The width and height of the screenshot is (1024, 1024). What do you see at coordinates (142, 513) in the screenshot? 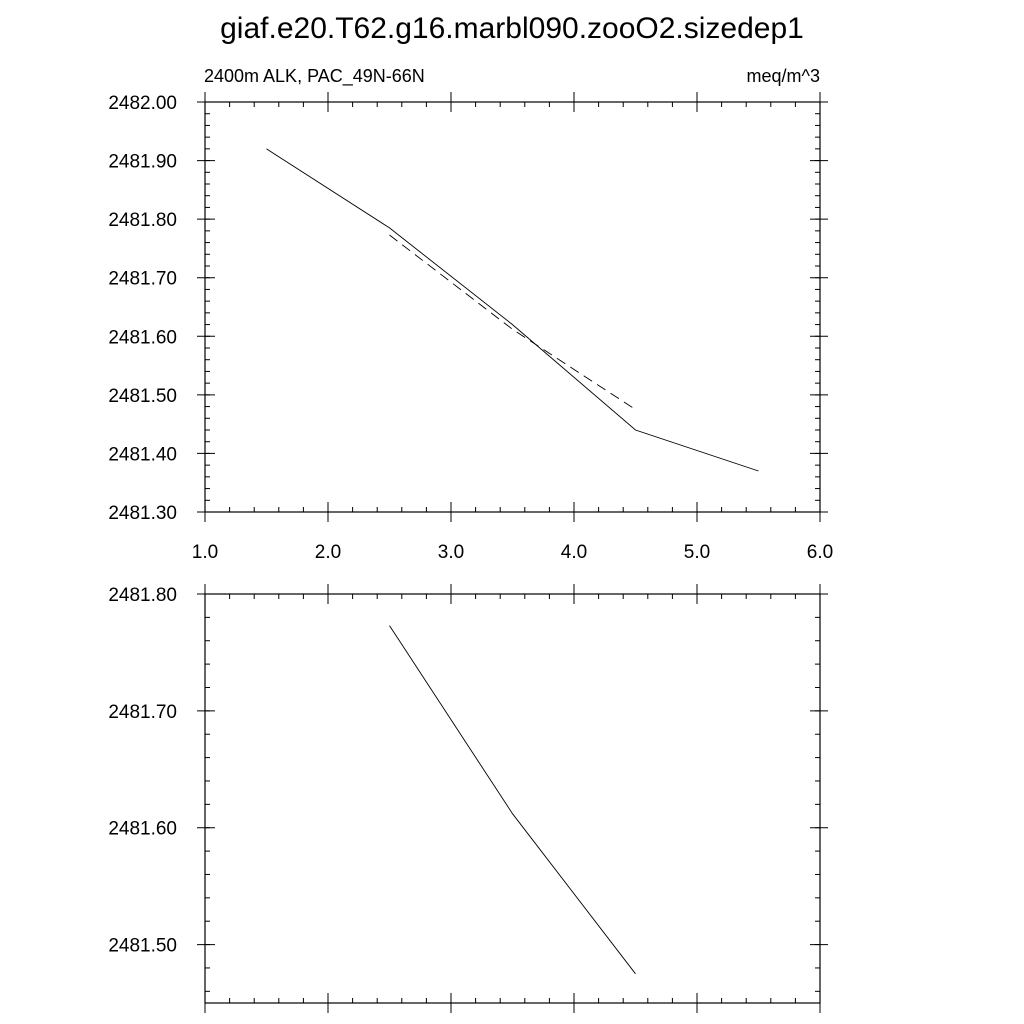
I see `y-tick-label: 2481.30` at bounding box center [142, 513].